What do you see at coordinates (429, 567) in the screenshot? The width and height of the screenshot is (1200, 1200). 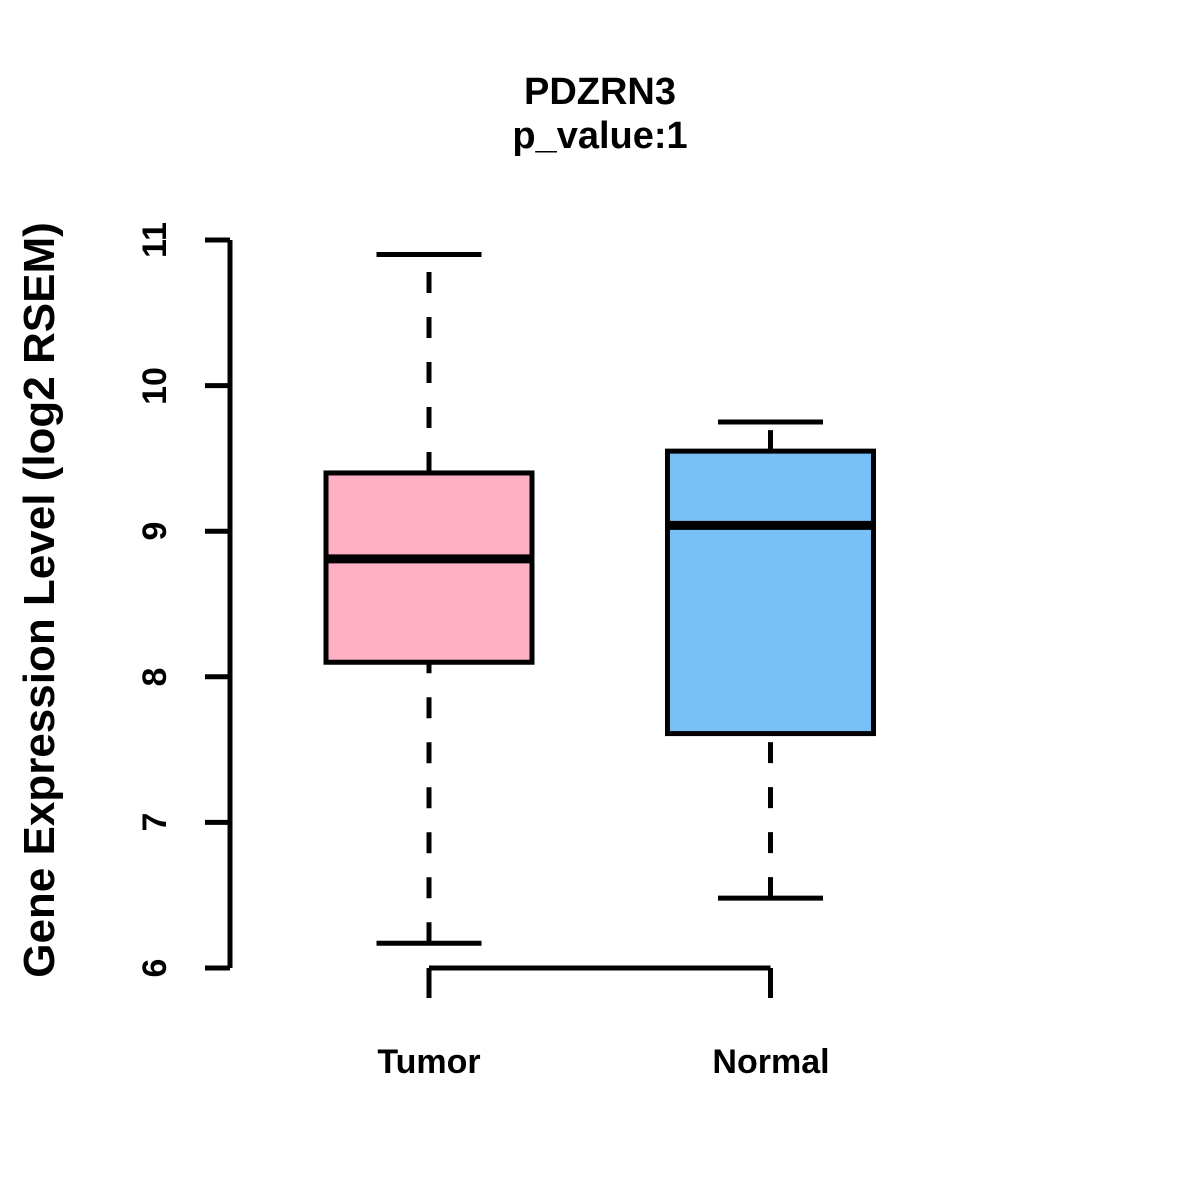 I see `tumor-box` at bounding box center [429, 567].